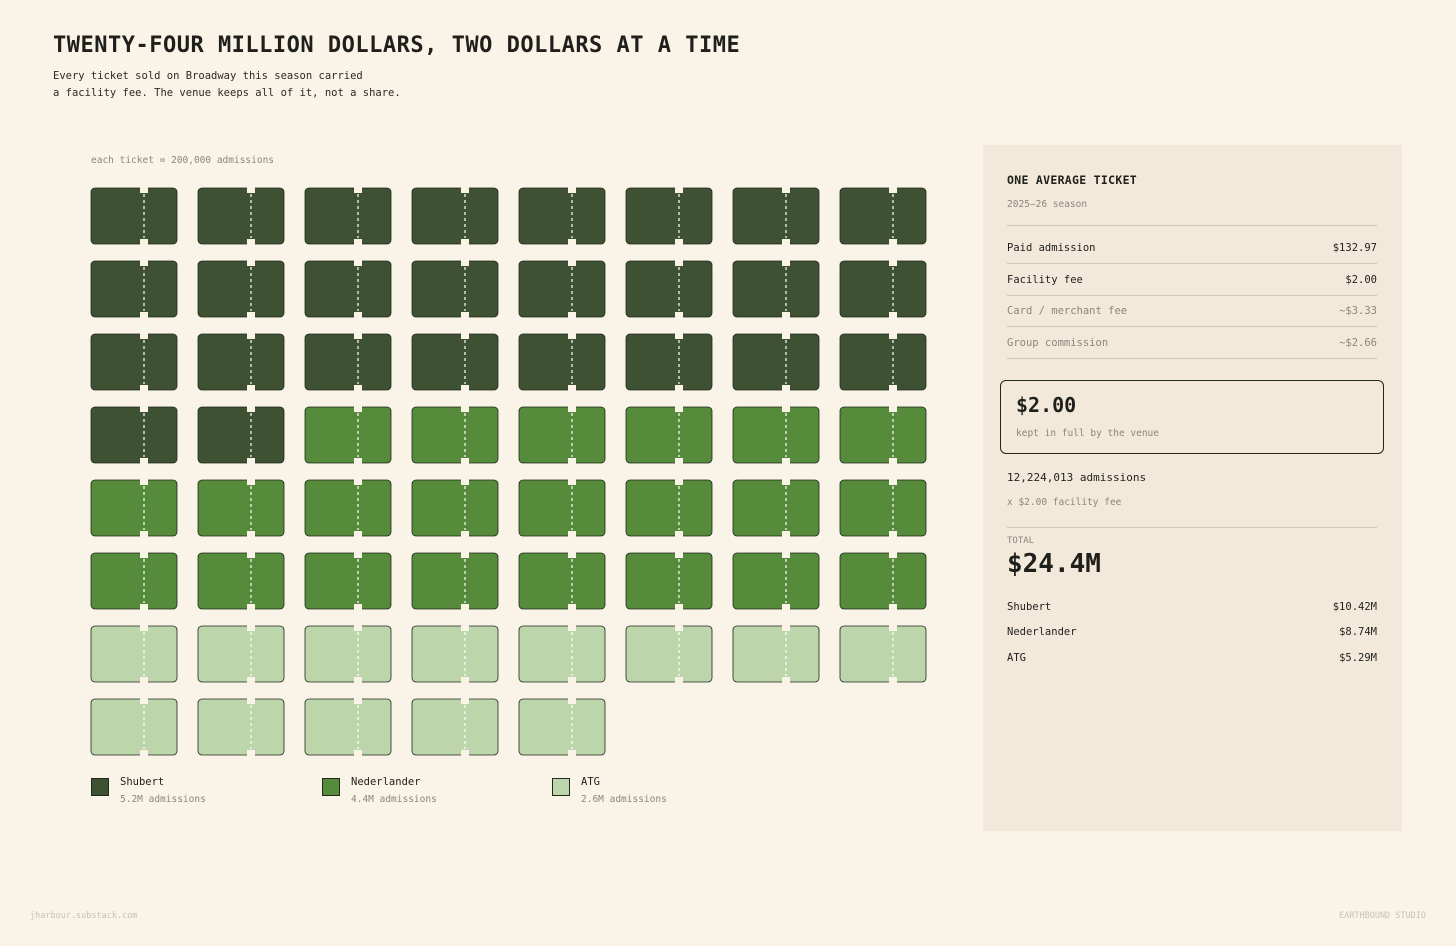  I want to click on legend-swatch-nederlander, so click(331, 787).